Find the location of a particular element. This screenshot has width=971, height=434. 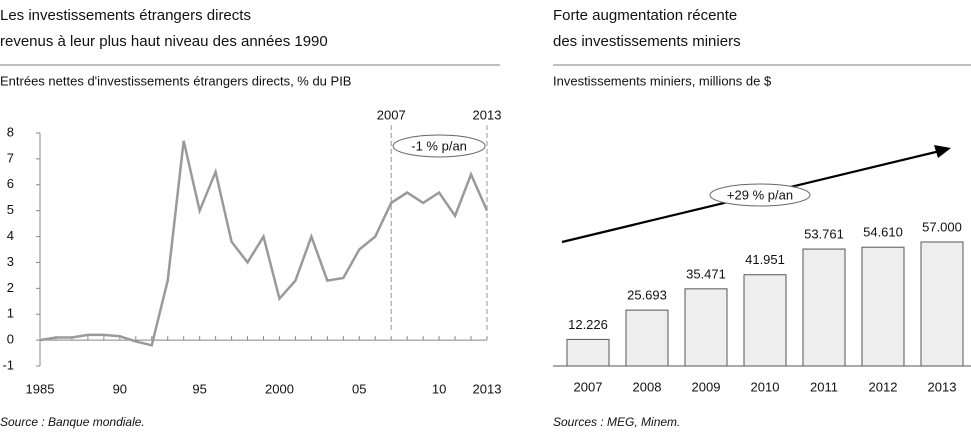

annotation: -1 % p/an is located at coordinates (439, 145).